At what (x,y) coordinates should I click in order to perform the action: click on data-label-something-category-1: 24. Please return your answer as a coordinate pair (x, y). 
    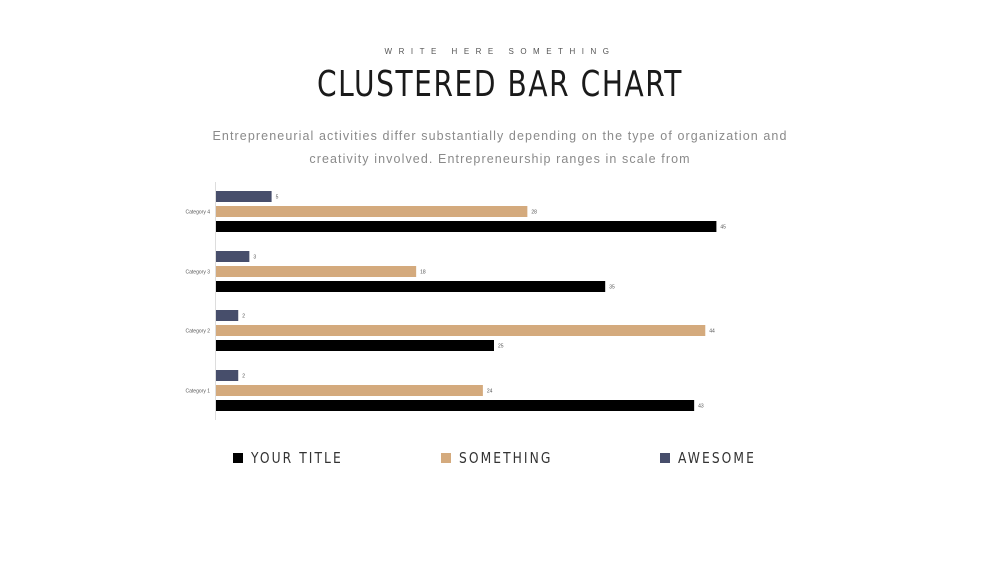
    Looking at the image, I should click on (490, 392).